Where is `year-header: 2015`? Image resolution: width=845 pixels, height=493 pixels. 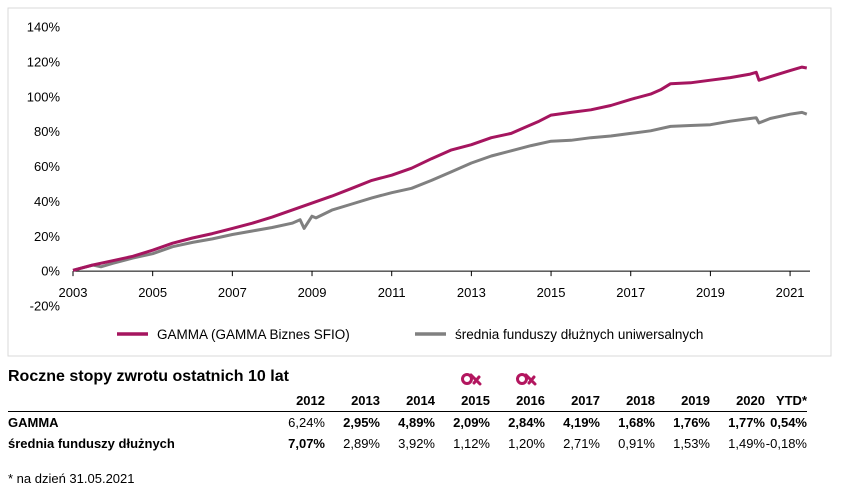 year-header: 2015 is located at coordinates (475, 400).